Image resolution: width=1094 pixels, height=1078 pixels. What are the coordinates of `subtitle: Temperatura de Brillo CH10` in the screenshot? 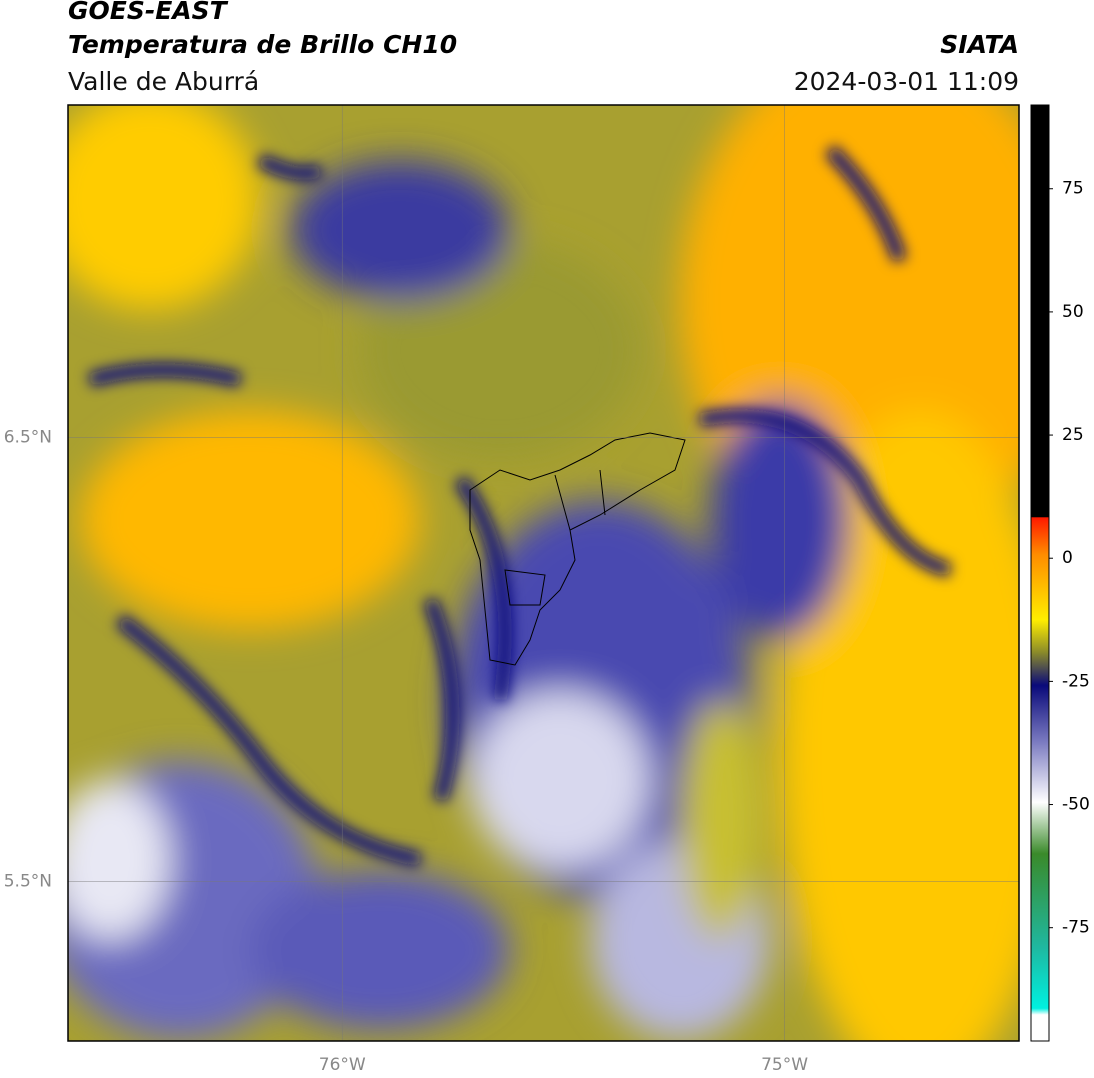 It's located at (262, 44).